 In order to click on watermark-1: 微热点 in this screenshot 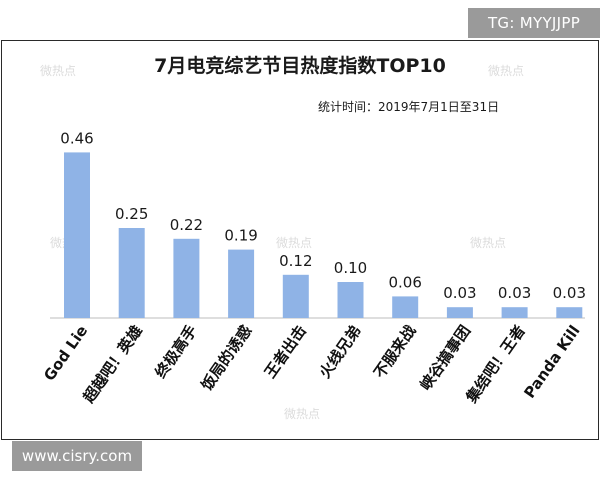, I will do `click(58, 71)`.